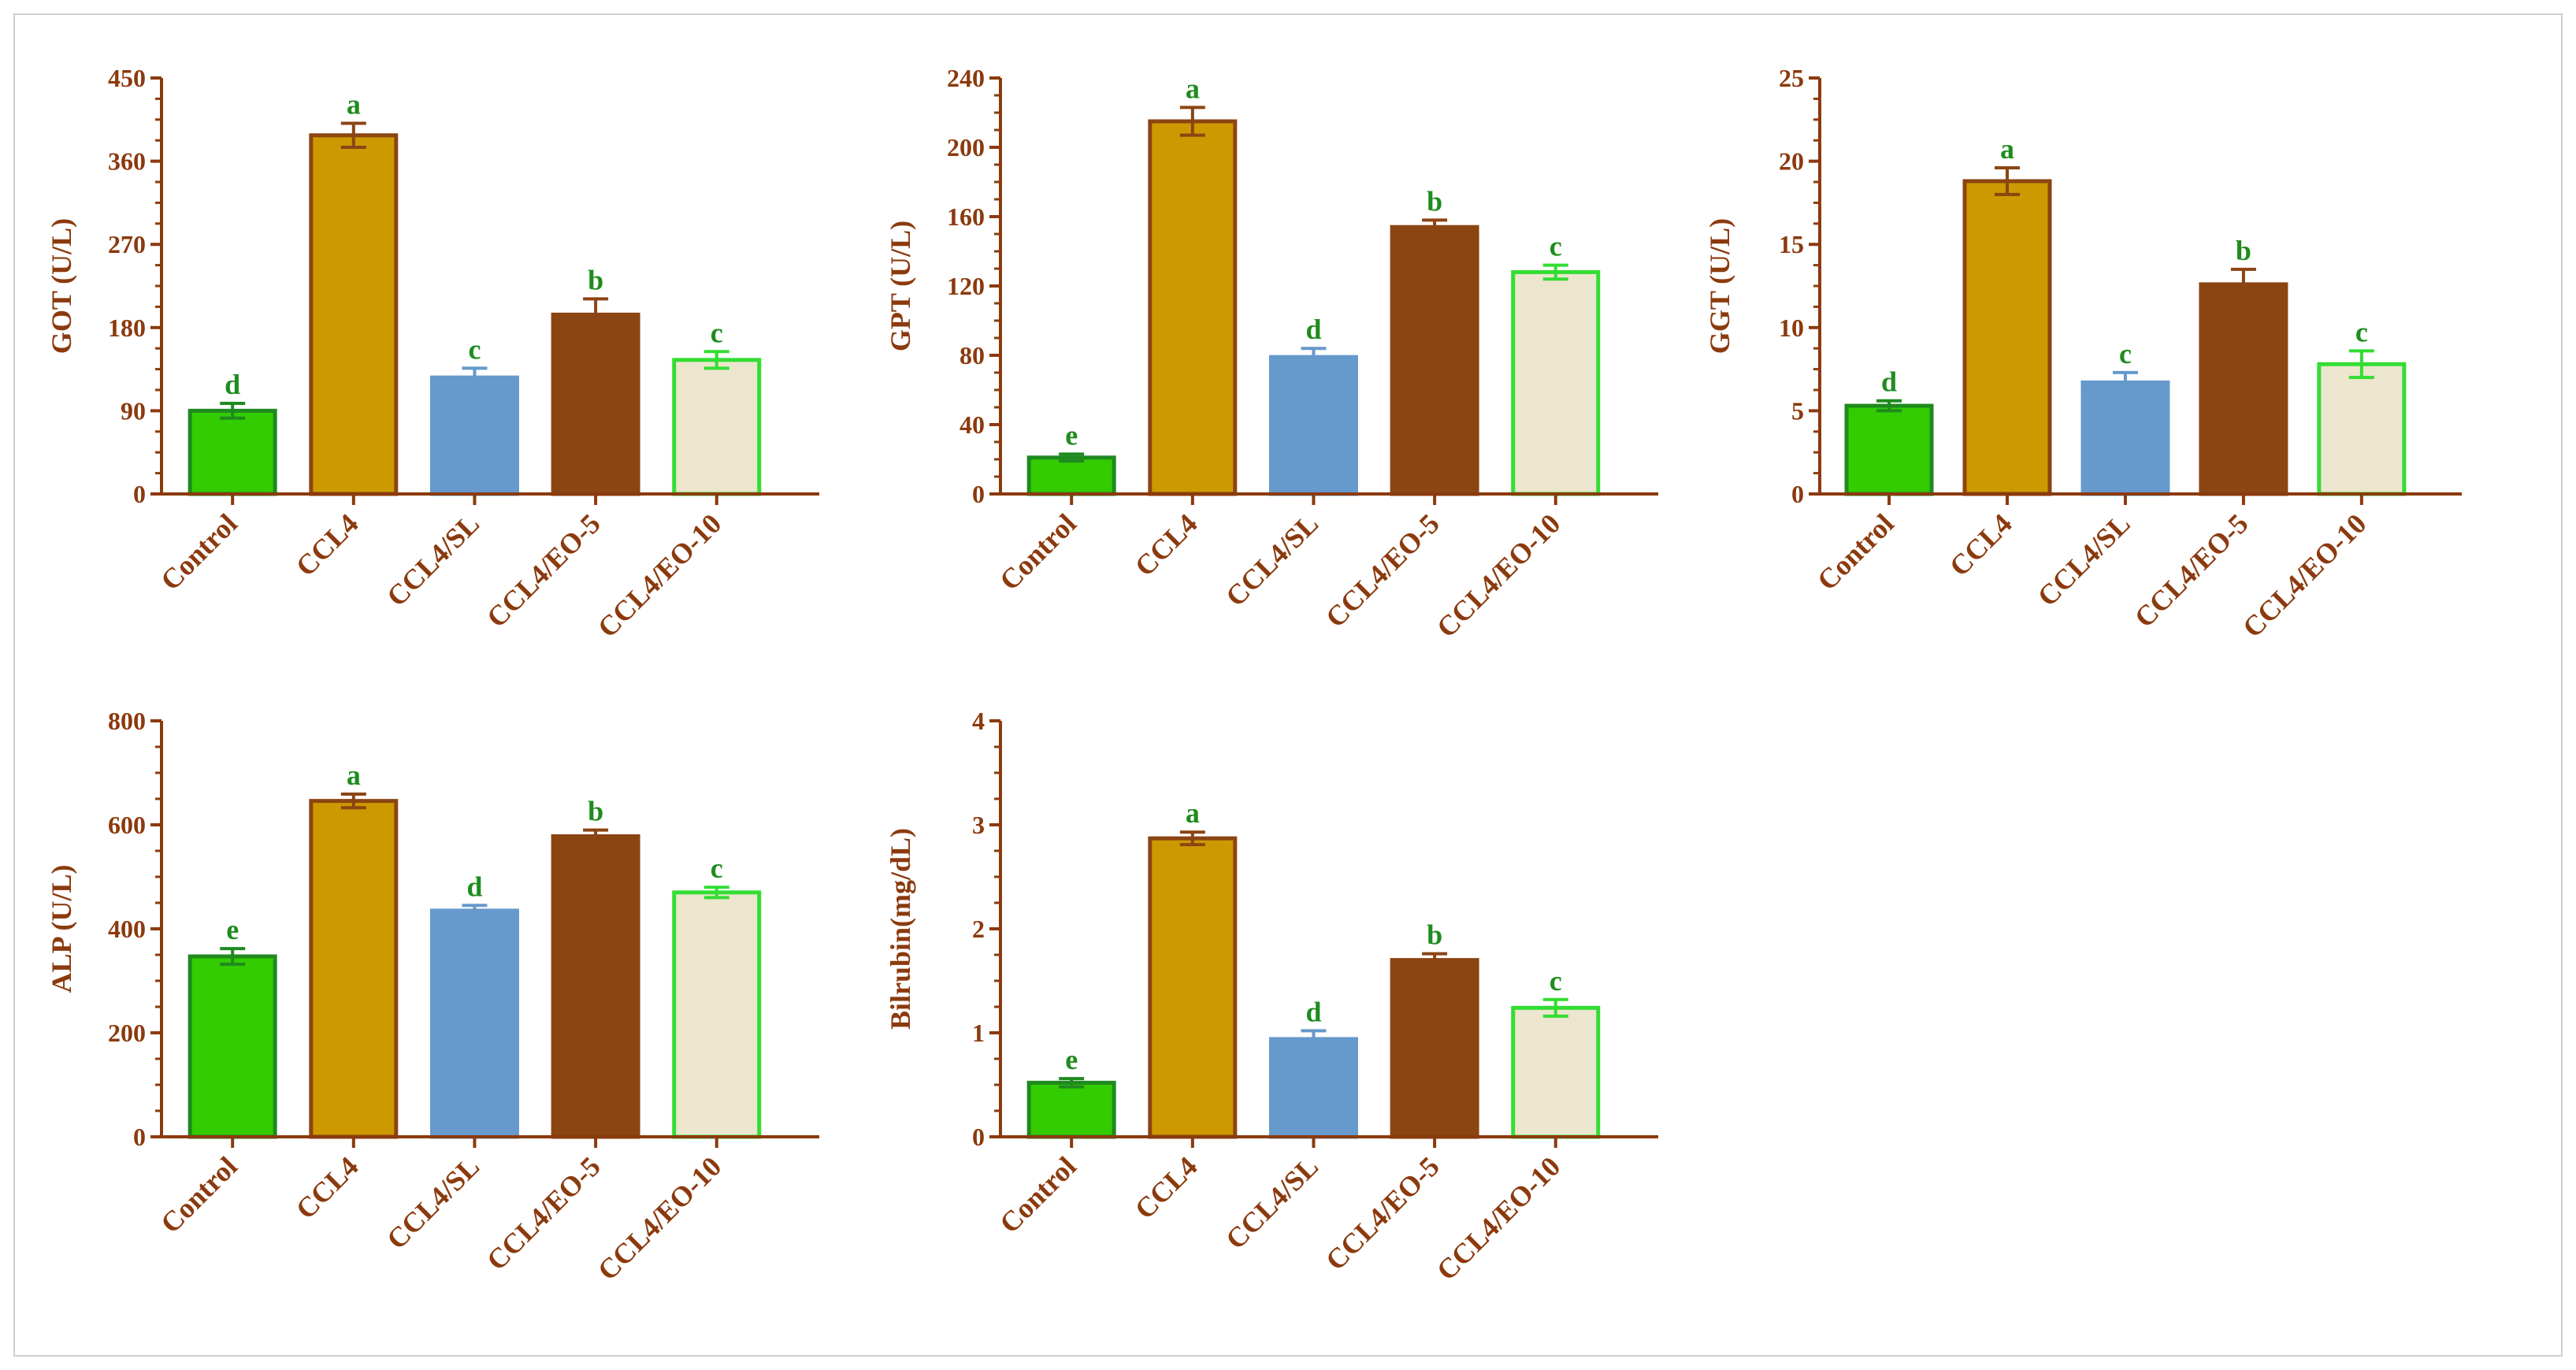 This screenshot has width=2576, height=1370. Describe the element at coordinates (127, 161) in the screenshot. I see `y-tick-label: 360` at that location.